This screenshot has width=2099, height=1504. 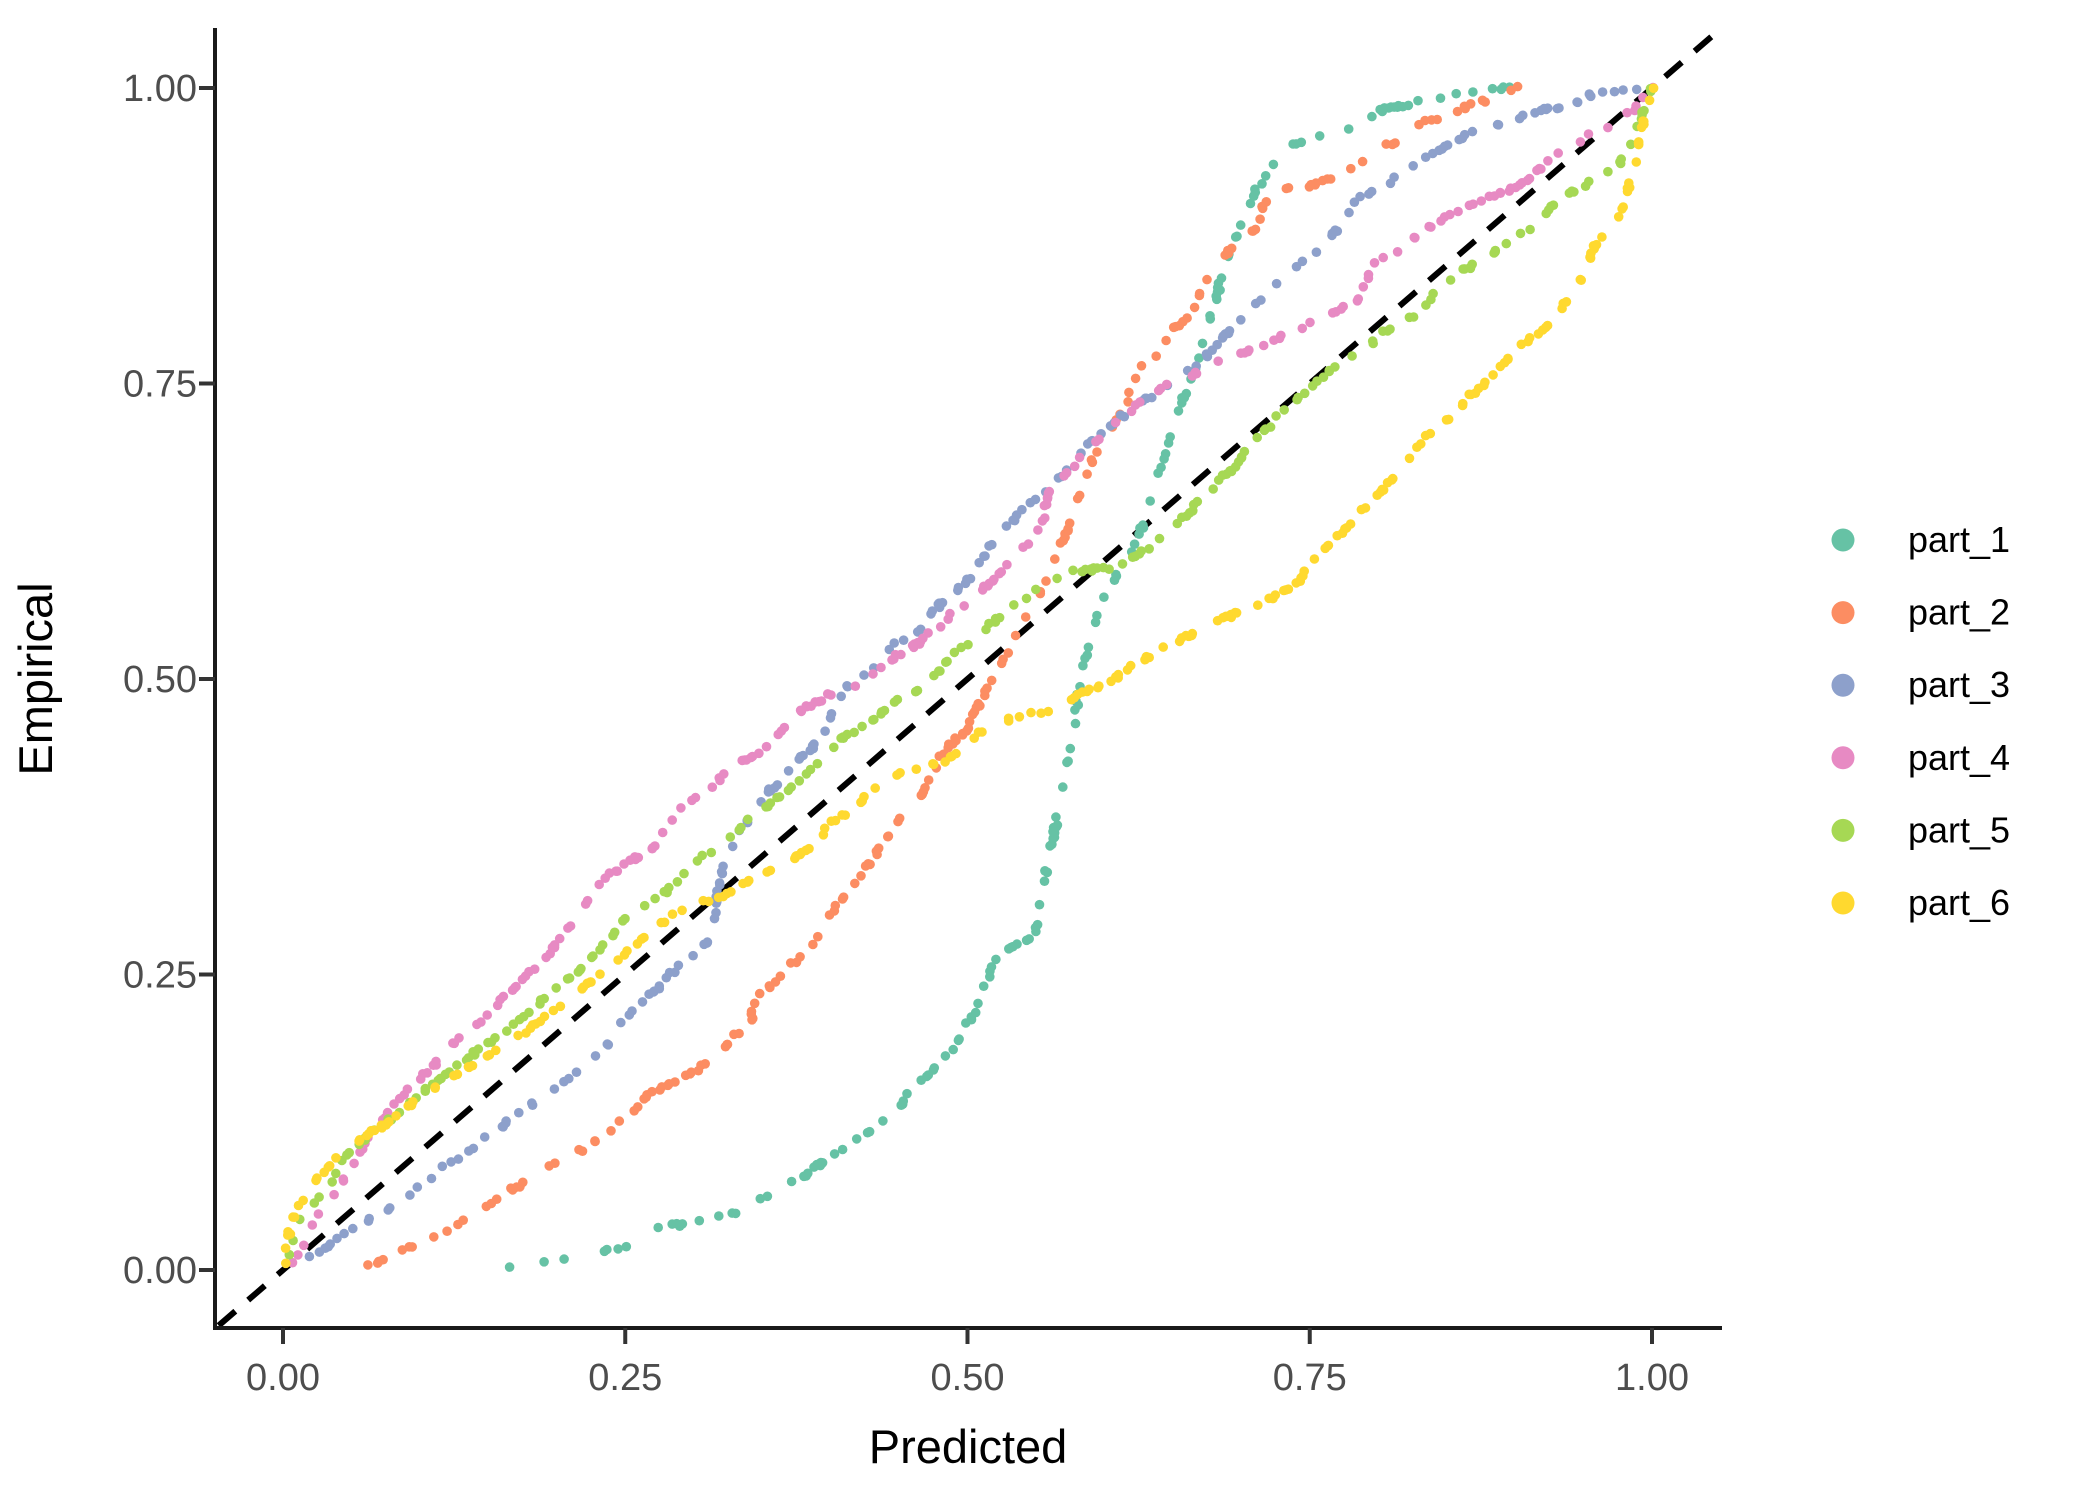 I want to click on x-tick-label: 0.50, so click(x=968, y=1378).